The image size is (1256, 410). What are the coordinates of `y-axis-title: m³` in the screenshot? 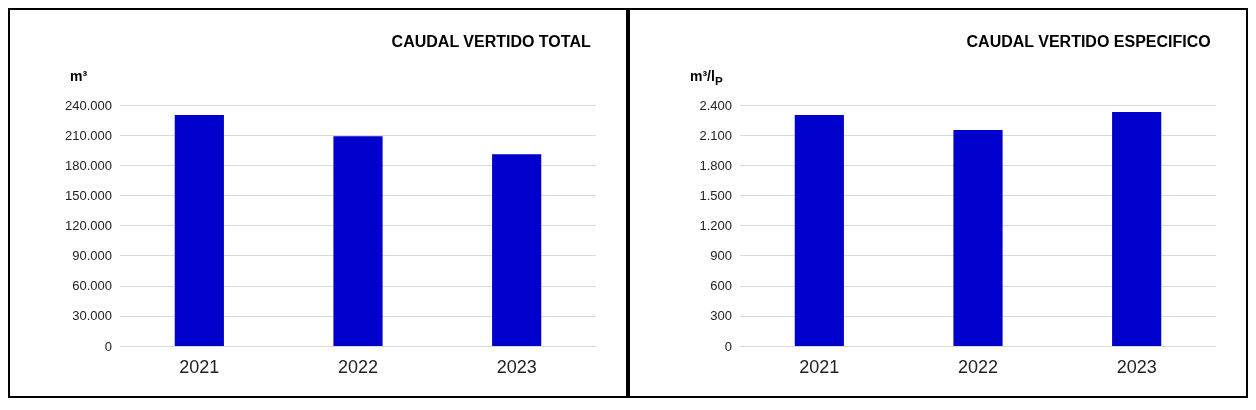 It's located at (79, 76).